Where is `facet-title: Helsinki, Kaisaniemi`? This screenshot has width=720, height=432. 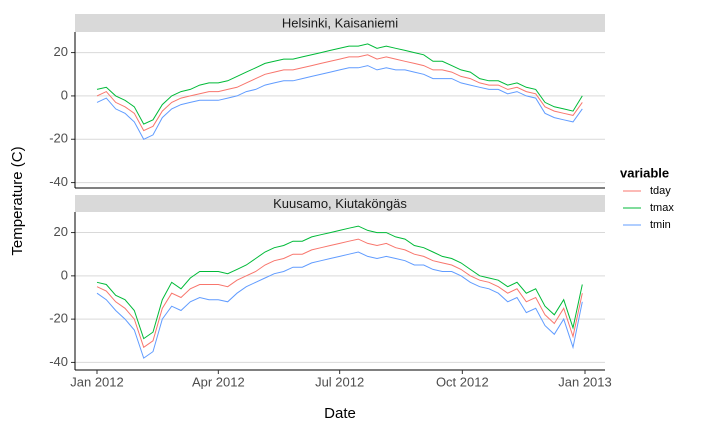 facet-title: Helsinki, Kaisaniemi is located at coordinates (340, 22).